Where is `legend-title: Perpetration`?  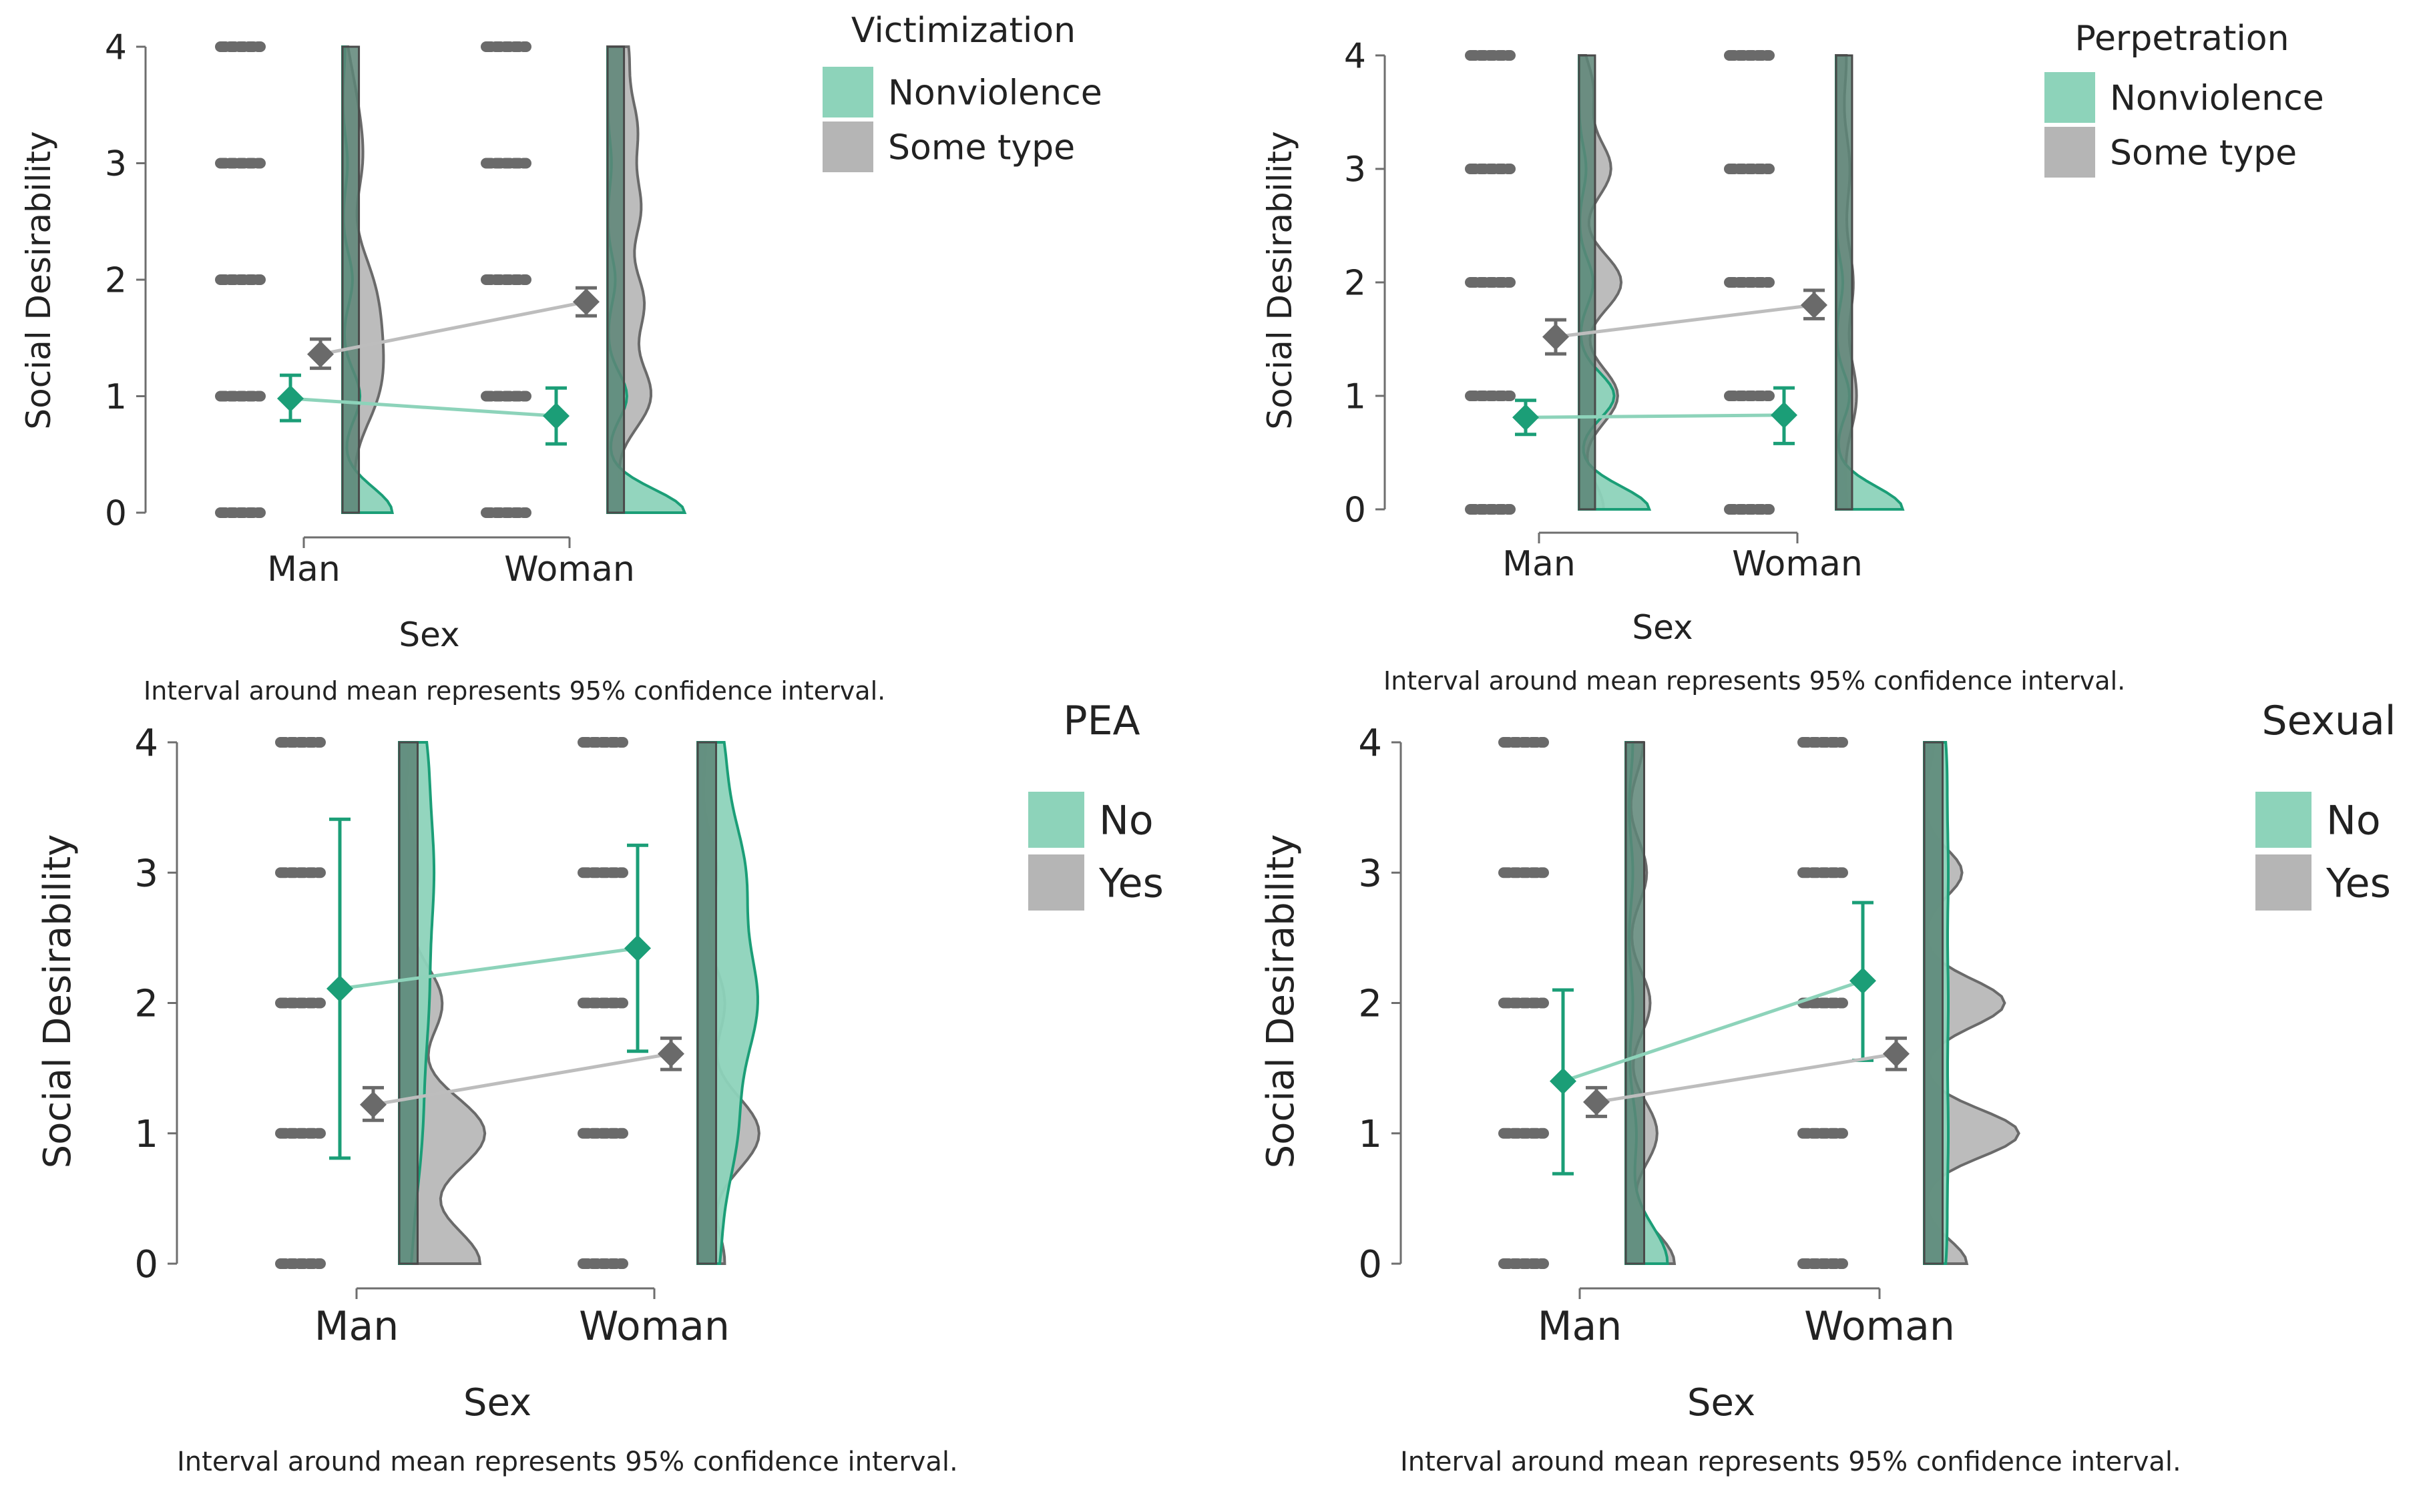
legend-title: Perpetration is located at coordinates (2181, 39).